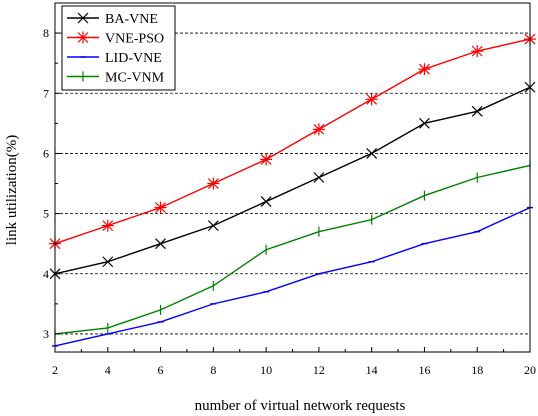  Describe the element at coordinates (530, 370) in the screenshot. I see `x-tick-label-20: 20` at that location.